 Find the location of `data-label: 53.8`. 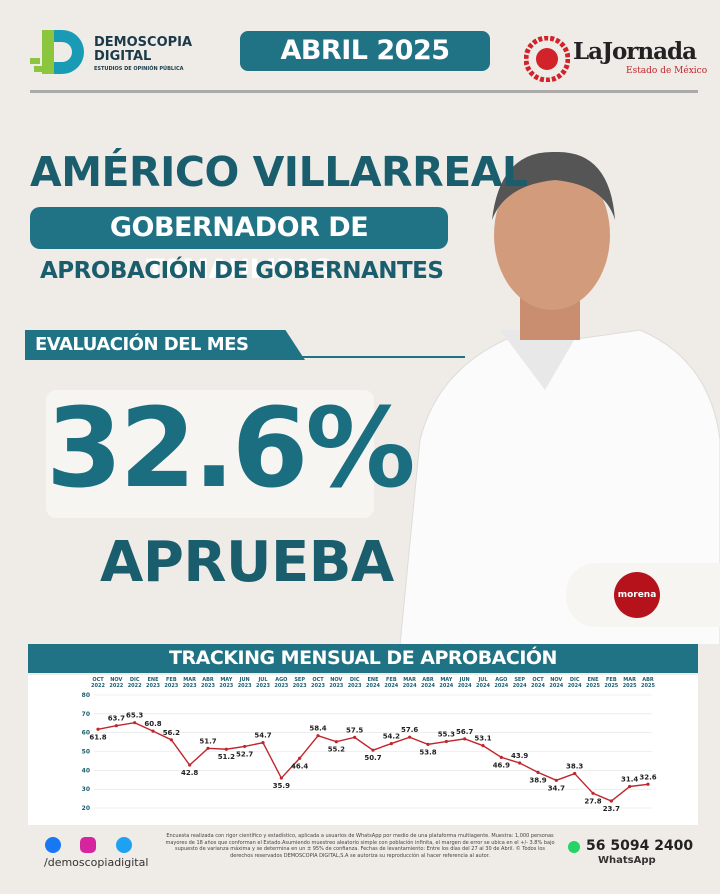

data-label: 53.8 is located at coordinates (427, 752).